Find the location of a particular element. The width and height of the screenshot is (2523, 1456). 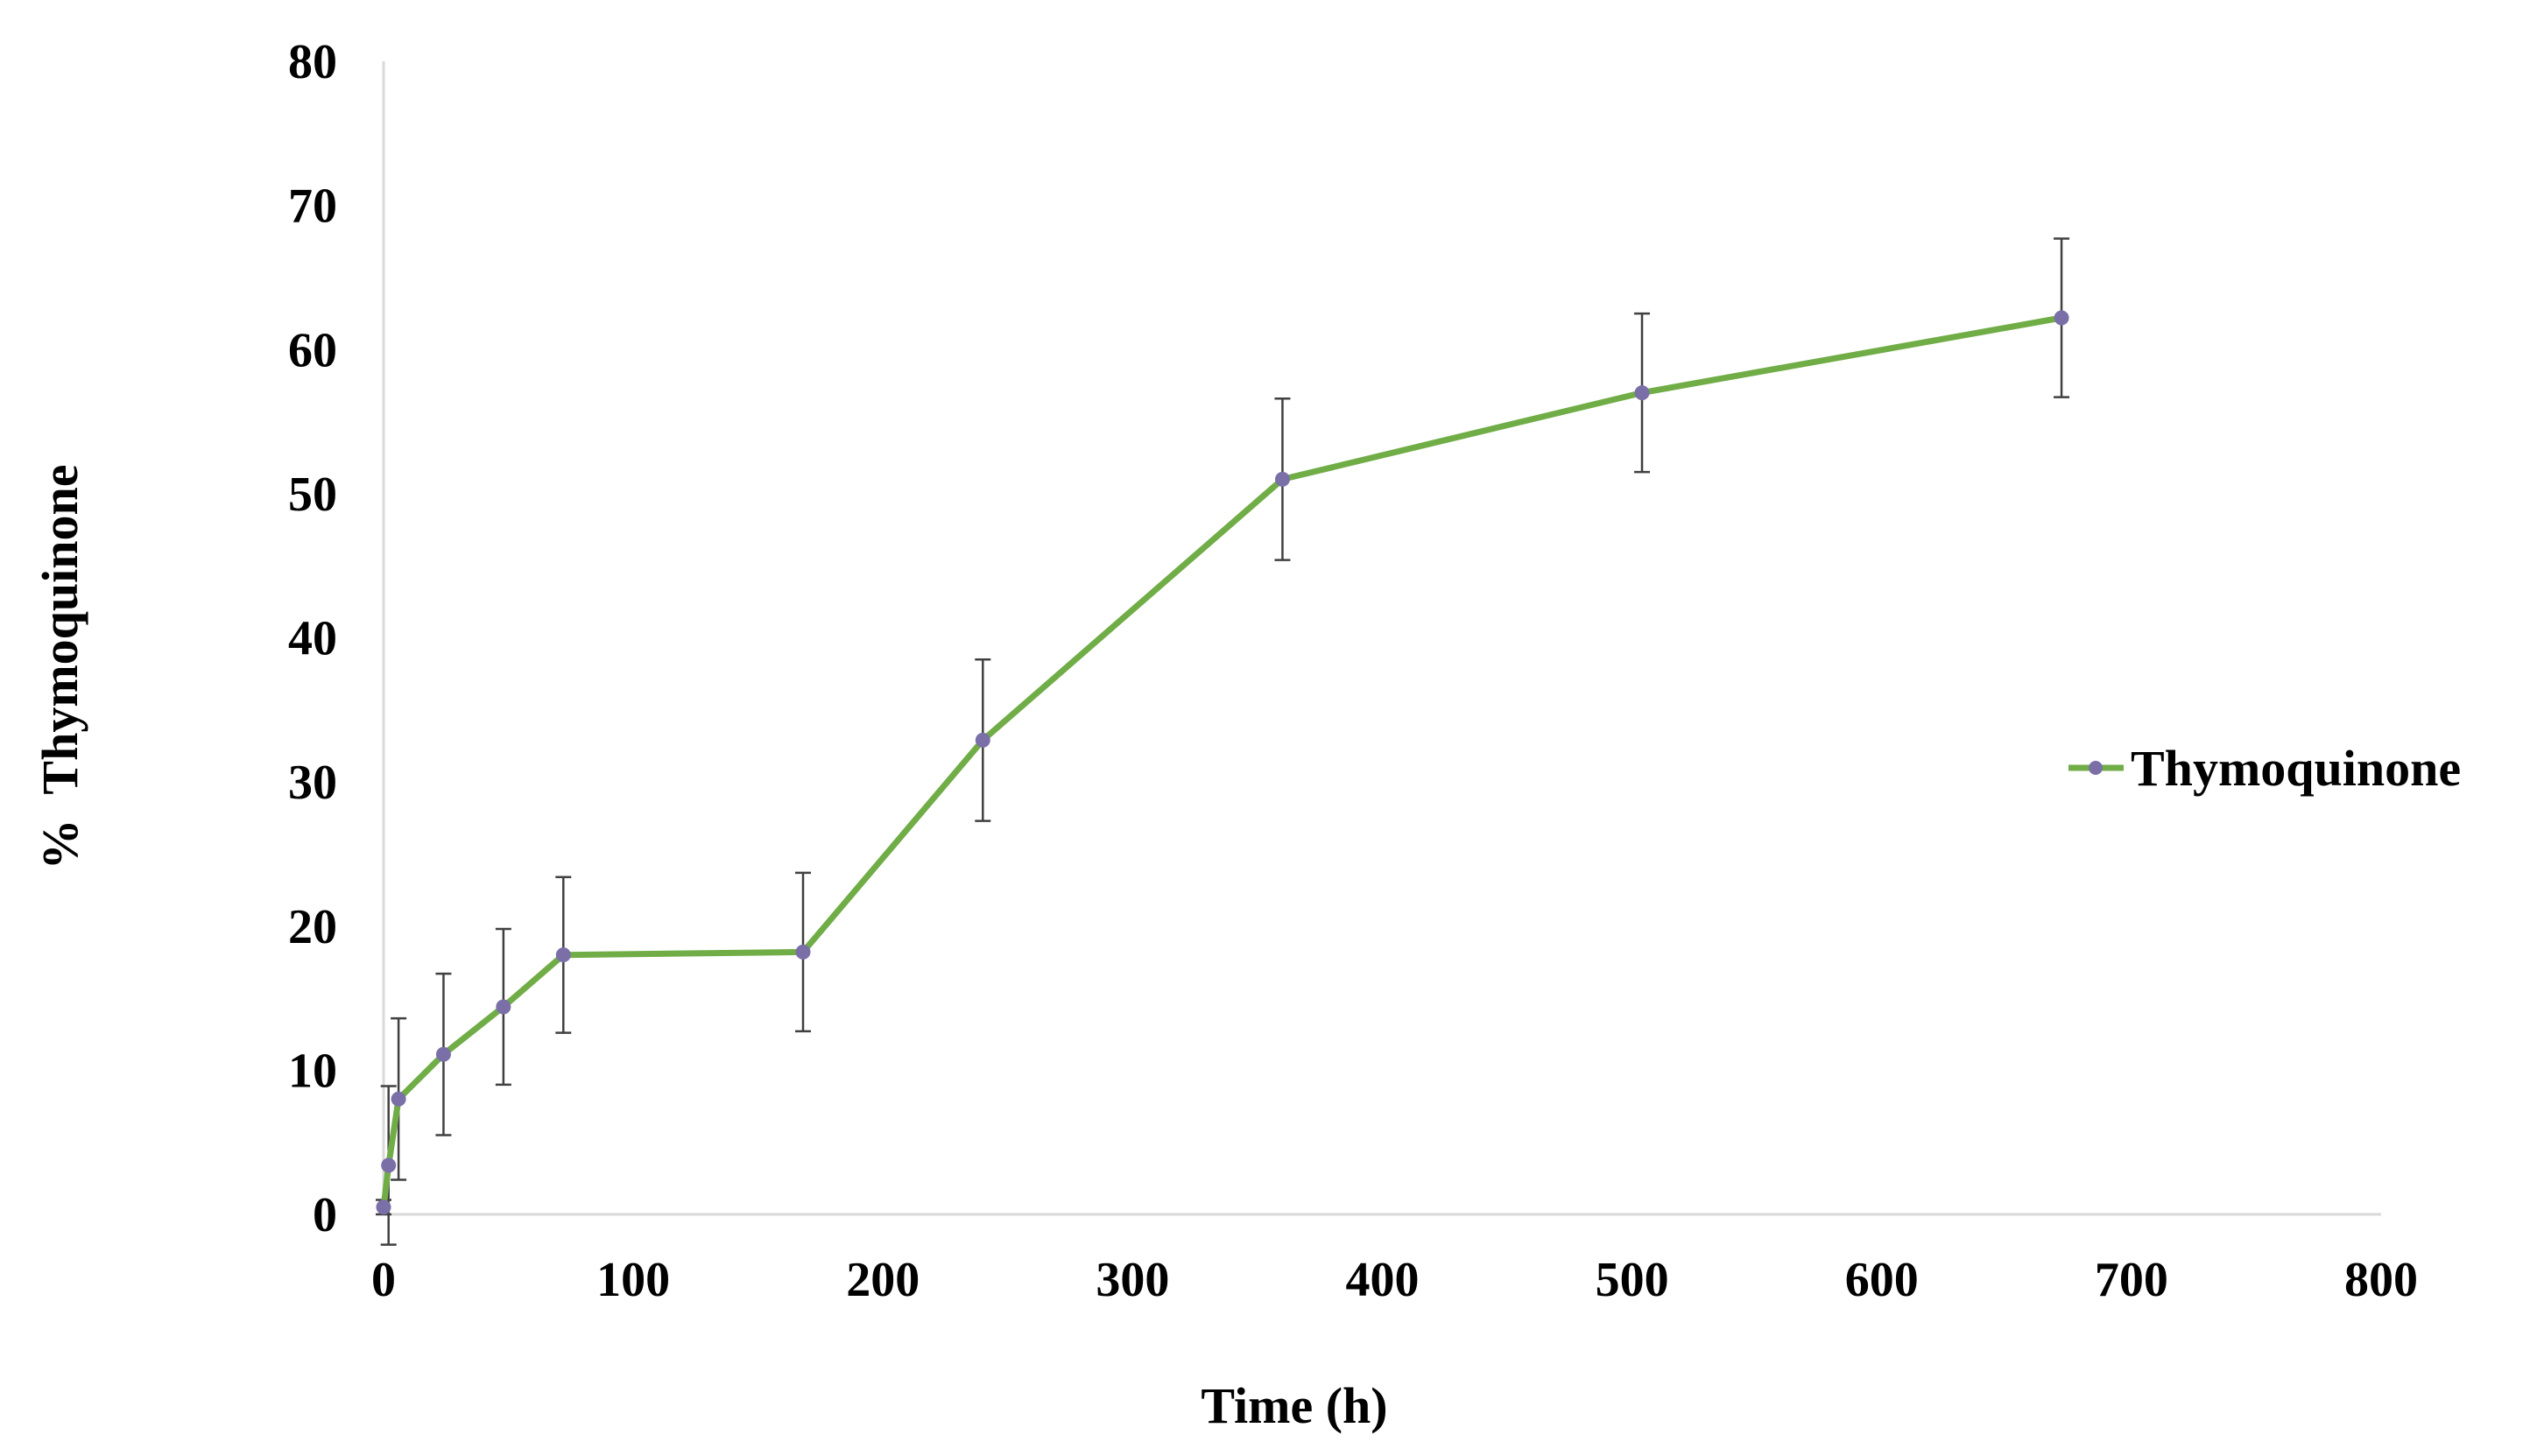

x-tick-label: 800 is located at coordinates (2381, 1280).